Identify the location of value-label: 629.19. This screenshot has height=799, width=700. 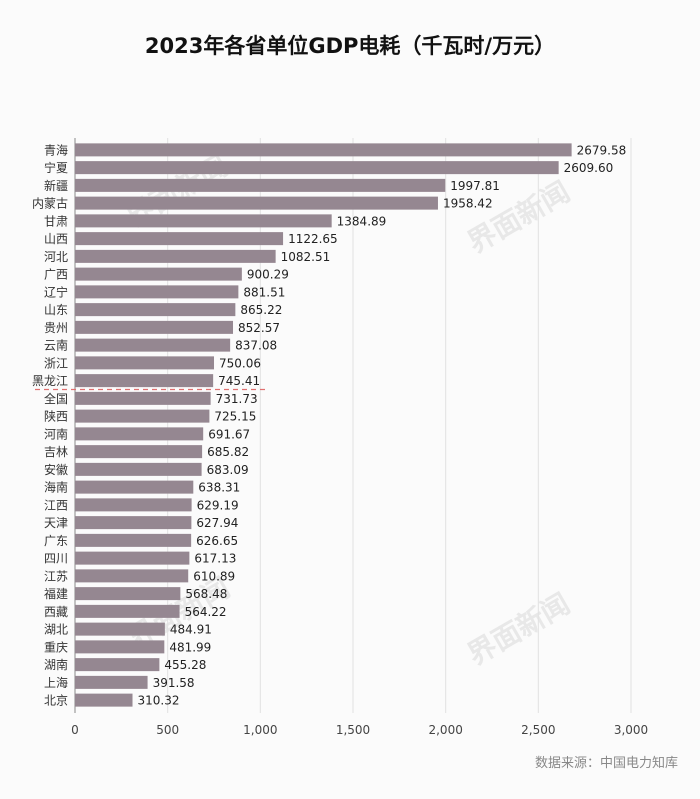
(218, 505).